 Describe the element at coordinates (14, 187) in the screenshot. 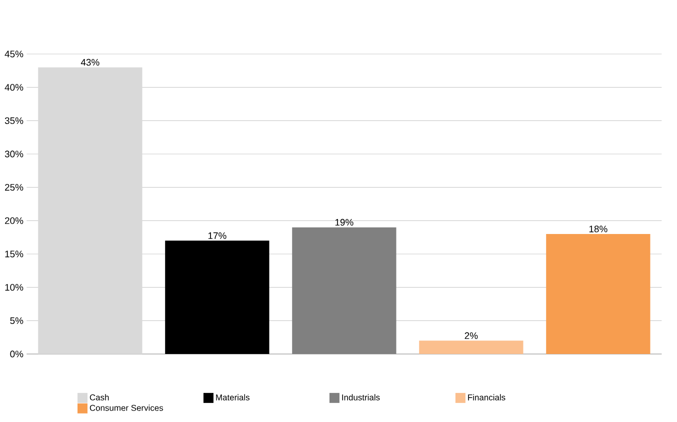

I see `y-tick-label: 25%` at that location.